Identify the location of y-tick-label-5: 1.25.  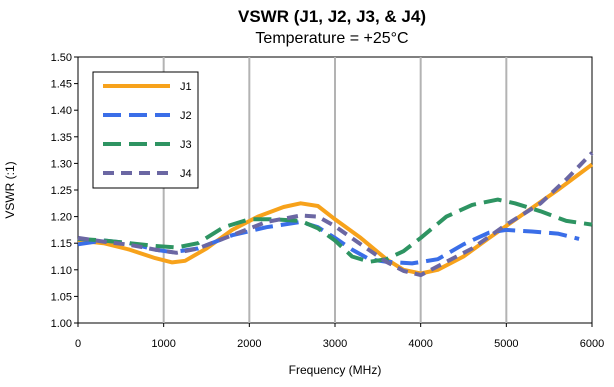
(61, 191).